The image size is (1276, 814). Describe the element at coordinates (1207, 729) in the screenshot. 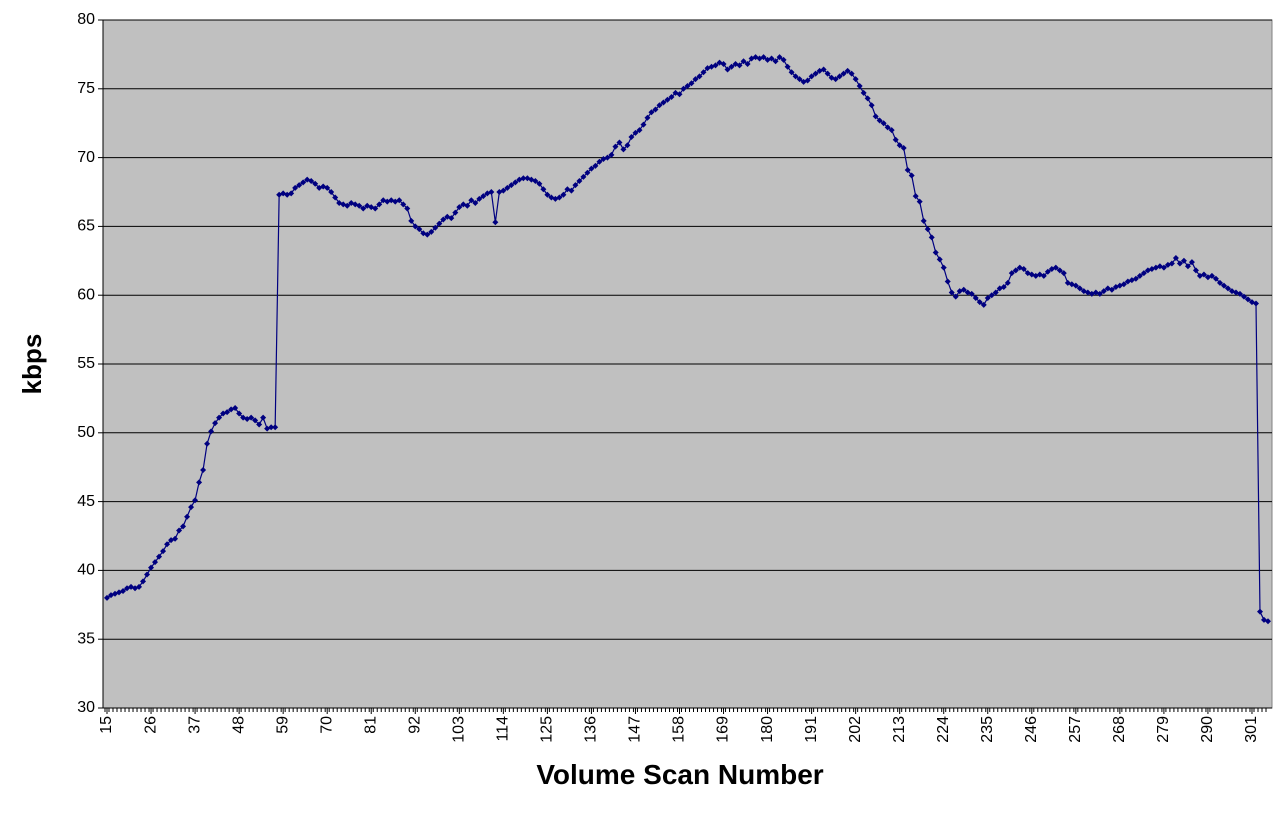

I see `x-tick-label: 290` at that location.